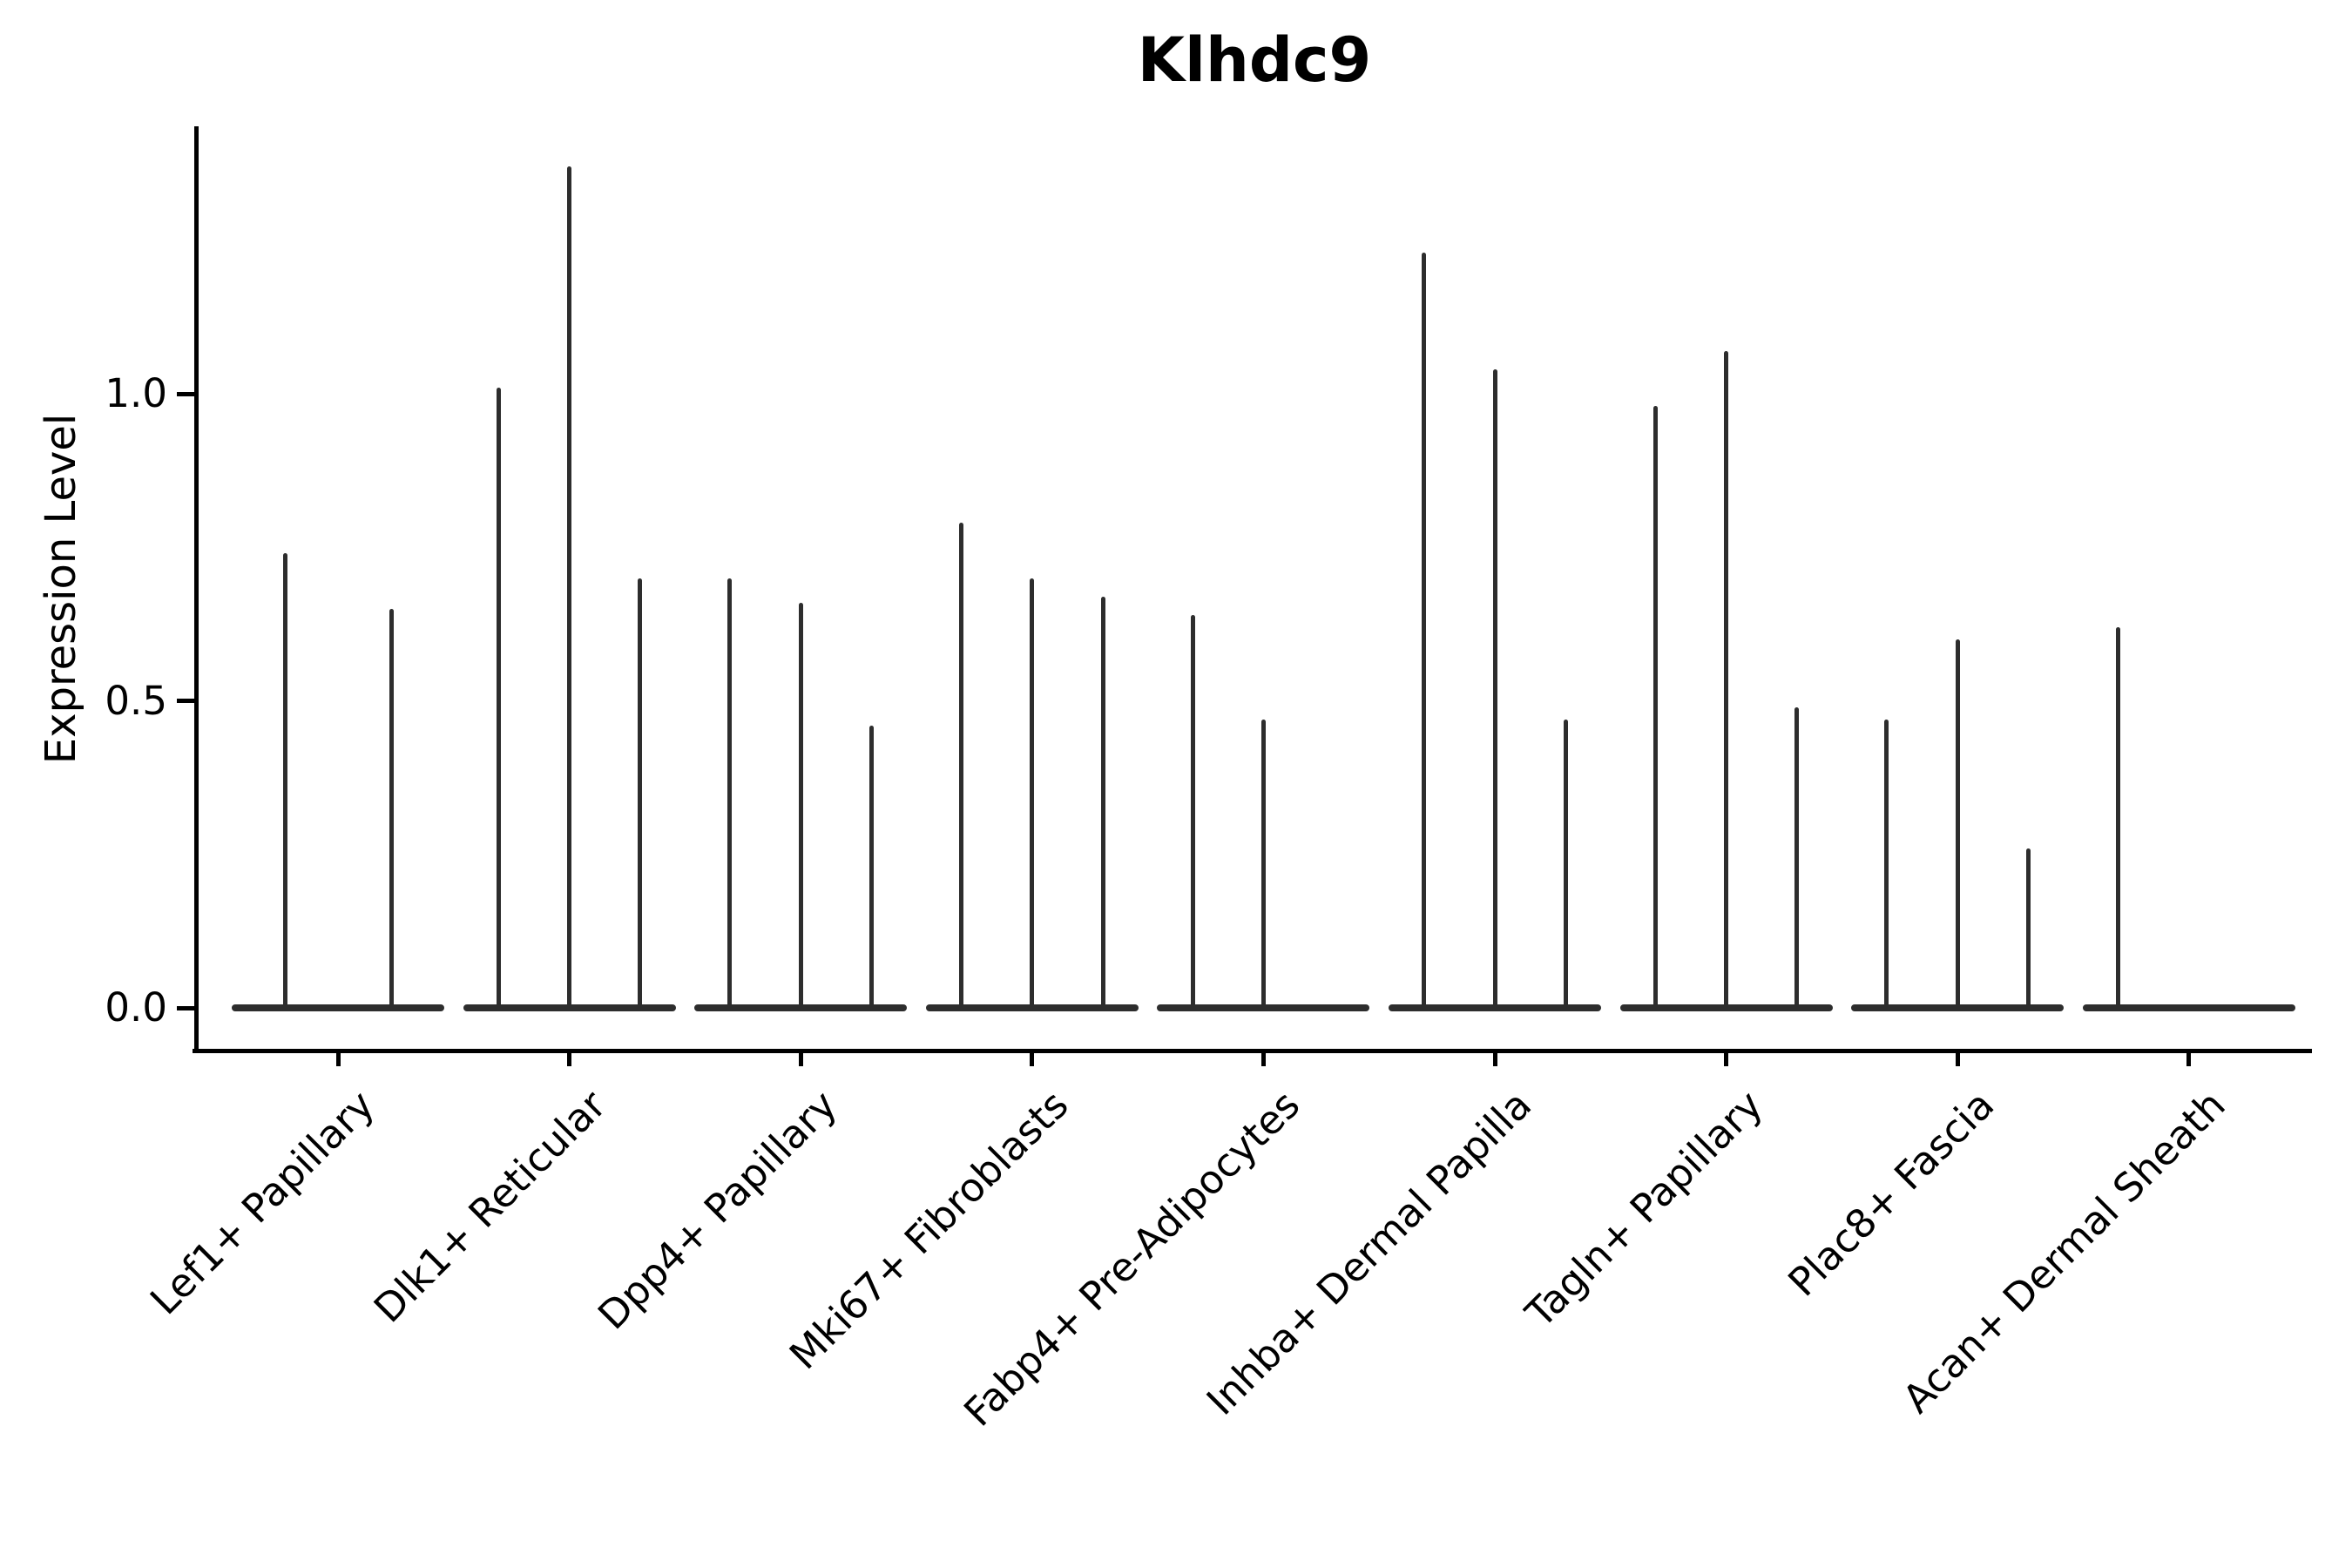 This screenshot has height=1568, width=2352. What do you see at coordinates (718, 1210) in the screenshot?
I see `x-tick-label: Dpp4+ Papillary` at bounding box center [718, 1210].